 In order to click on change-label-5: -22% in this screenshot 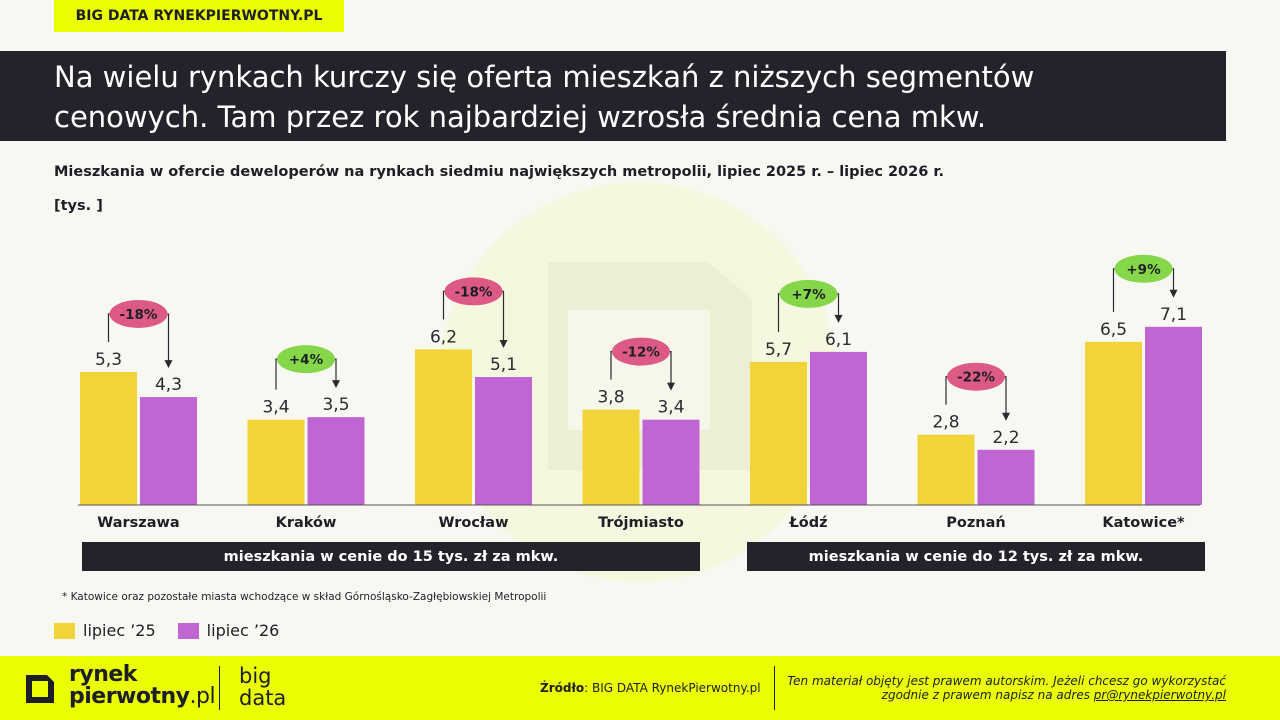, I will do `click(976, 378)`.